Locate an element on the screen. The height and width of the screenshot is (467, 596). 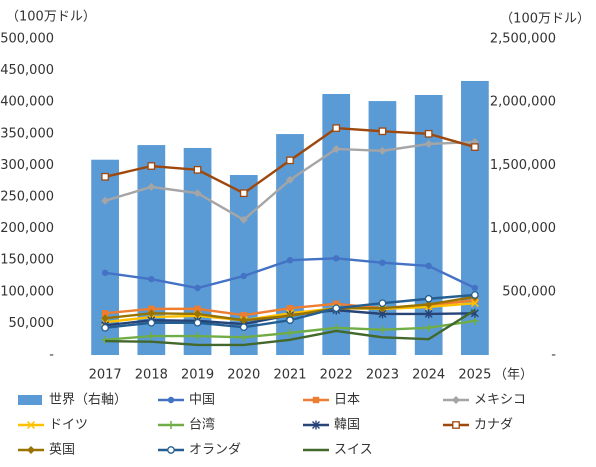
bar is located at coordinates (336, 224).